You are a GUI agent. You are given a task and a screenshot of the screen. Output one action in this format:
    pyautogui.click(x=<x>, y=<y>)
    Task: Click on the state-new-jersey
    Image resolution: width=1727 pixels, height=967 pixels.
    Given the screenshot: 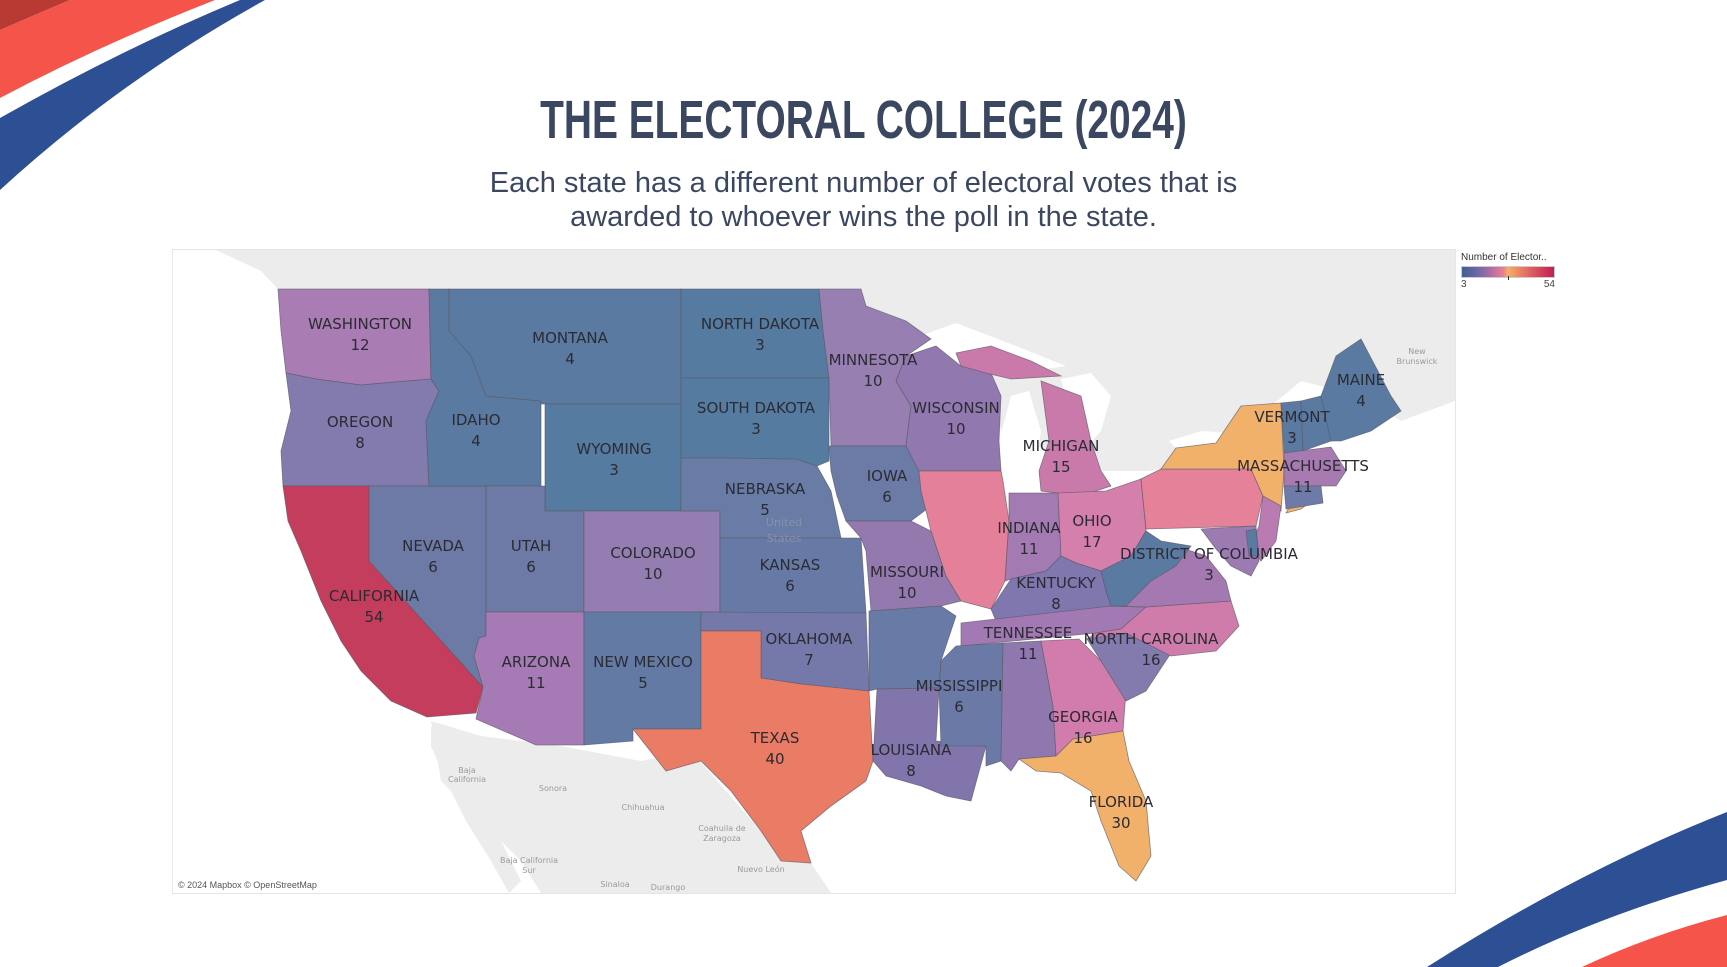 What is the action you would take?
    pyautogui.click(x=1266, y=528)
    